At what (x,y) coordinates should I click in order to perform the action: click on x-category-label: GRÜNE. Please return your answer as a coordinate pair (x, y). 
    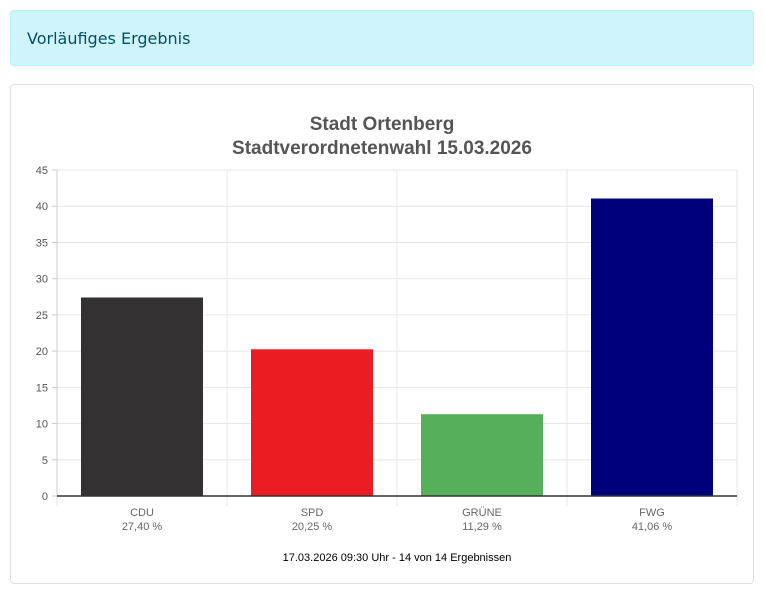
    Looking at the image, I should click on (482, 513).